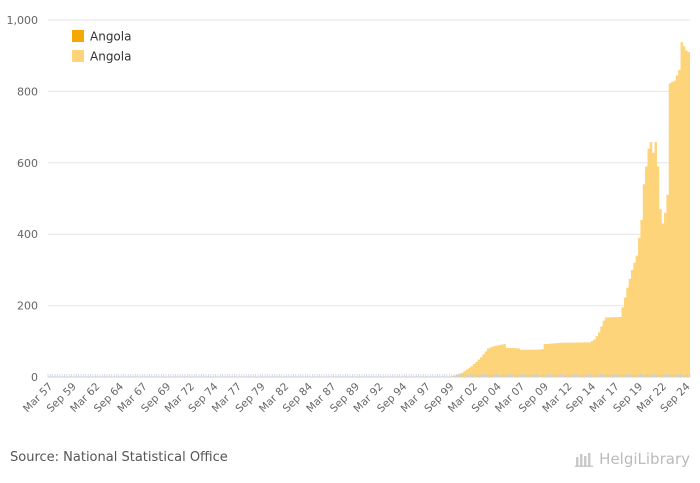 The height and width of the screenshot is (483, 700). I want to click on brand-name: HelgiLibrary, so click(644, 459).